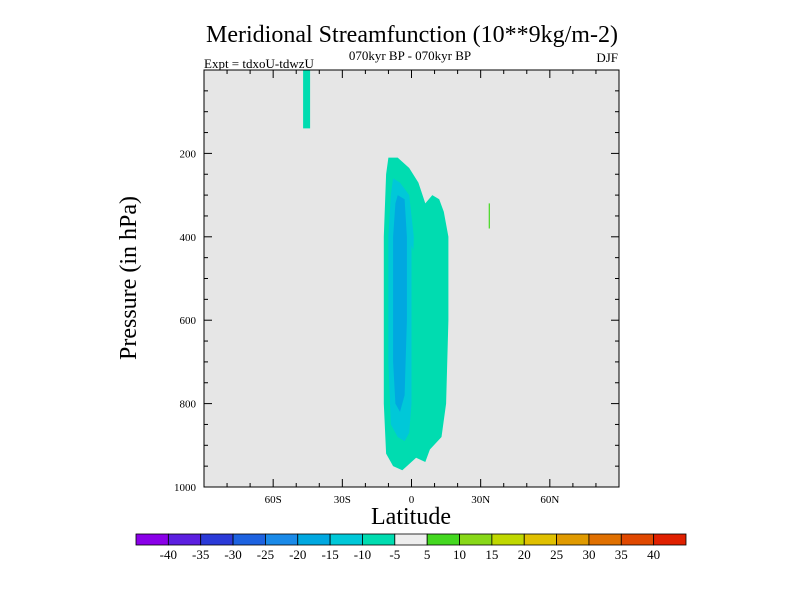 Image resolution: width=800 pixels, height=600 pixels. What do you see at coordinates (607, 57) in the screenshot?
I see `season-label: DJF` at bounding box center [607, 57].